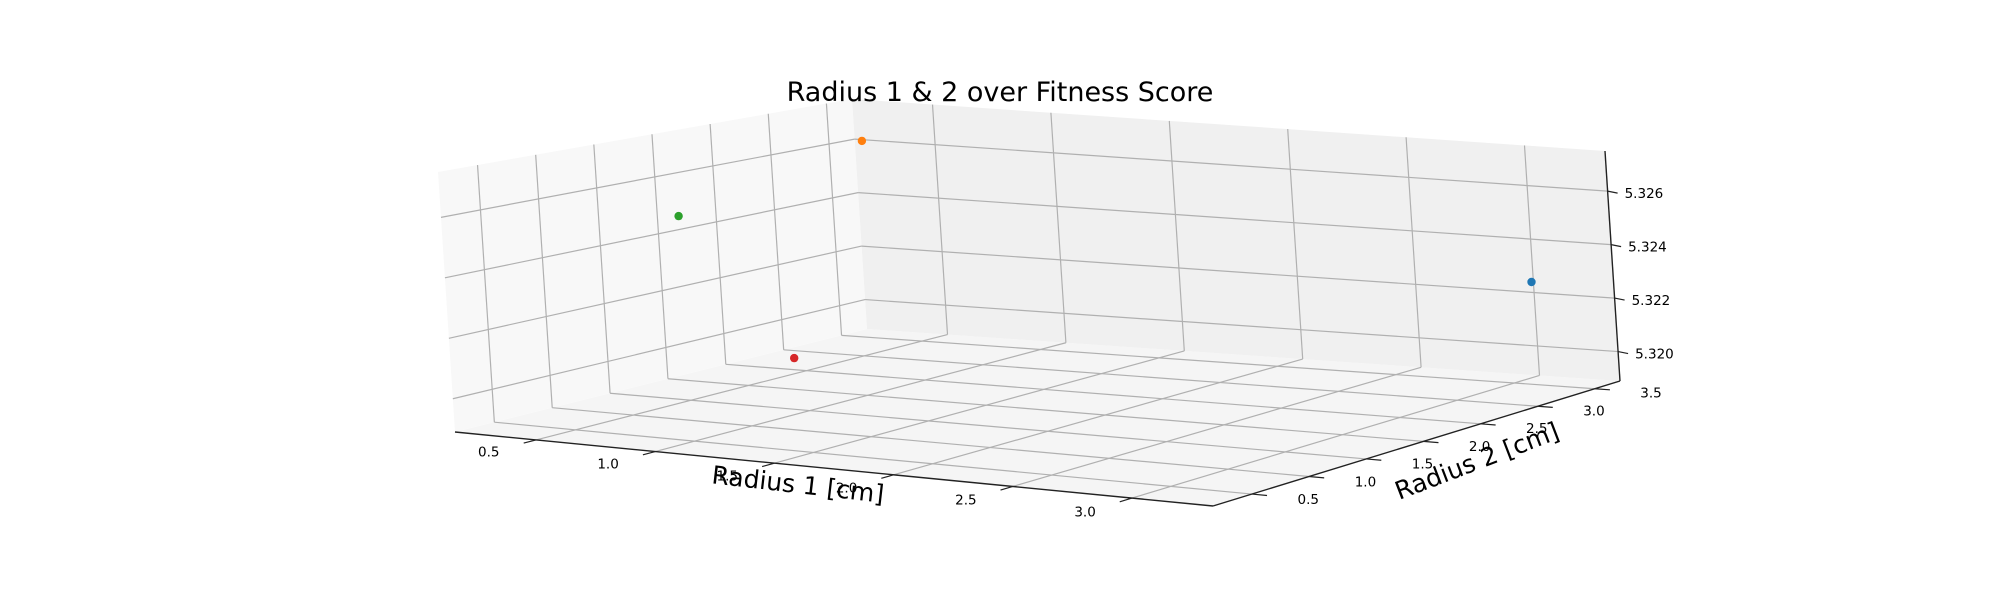 The image size is (2000, 600). Describe the element at coordinates (1654, 355) in the screenshot. I see `z-tick-label: 5.320` at that location.